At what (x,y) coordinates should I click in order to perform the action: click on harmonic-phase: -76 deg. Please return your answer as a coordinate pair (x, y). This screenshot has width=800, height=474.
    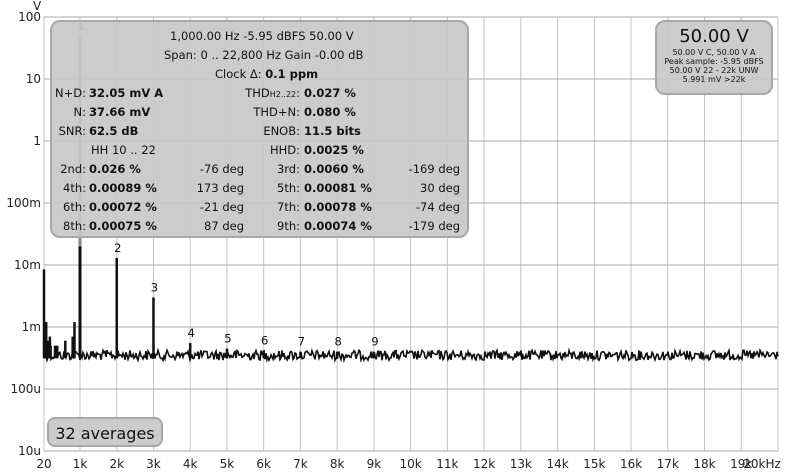
    Looking at the image, I should click on (221, 169).